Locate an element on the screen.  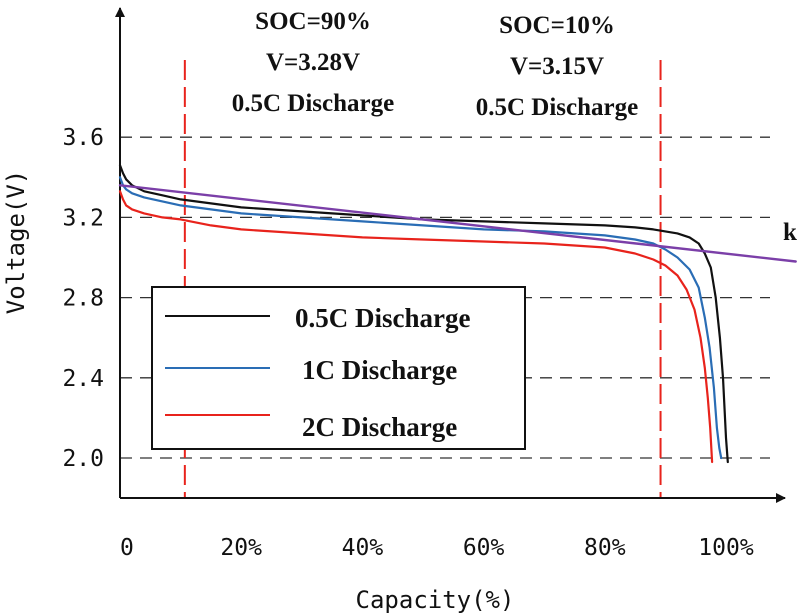
annotation-soc90-line3: 0.5C Discharge is located at coordinates (313, 103).